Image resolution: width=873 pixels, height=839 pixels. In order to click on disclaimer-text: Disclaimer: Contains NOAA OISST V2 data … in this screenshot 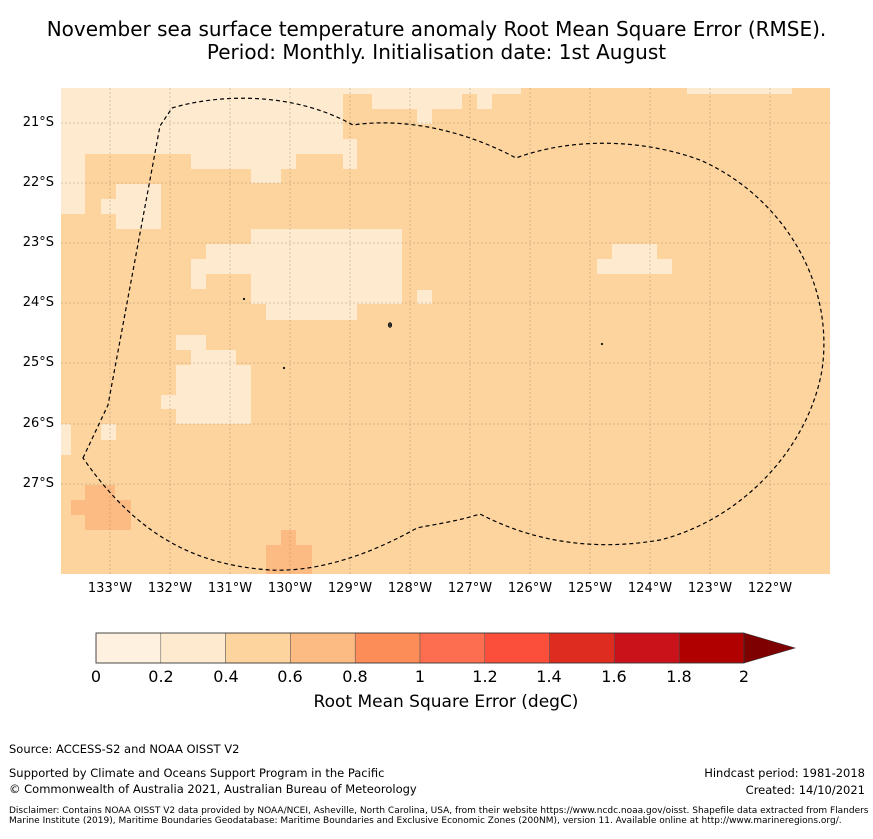, I will do `click(439, 816)`.